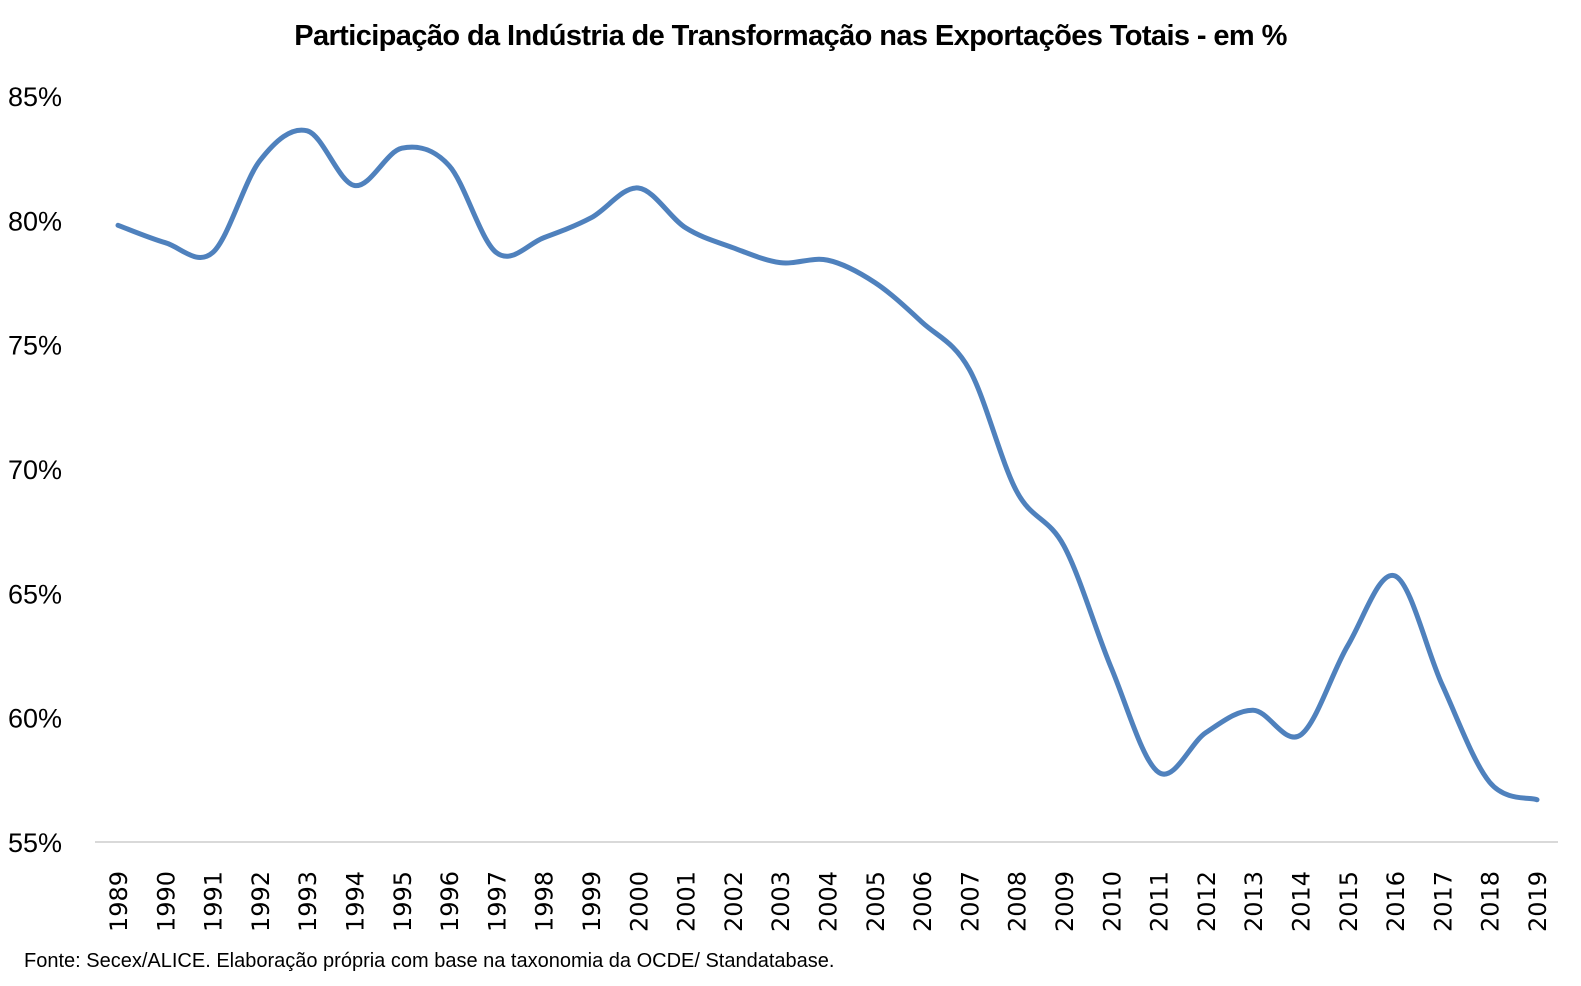  What do you see at coordinates (1443, 901) in the screenshot?
I see `x-tick-label: 2017` at bounding box center [1443, 901].